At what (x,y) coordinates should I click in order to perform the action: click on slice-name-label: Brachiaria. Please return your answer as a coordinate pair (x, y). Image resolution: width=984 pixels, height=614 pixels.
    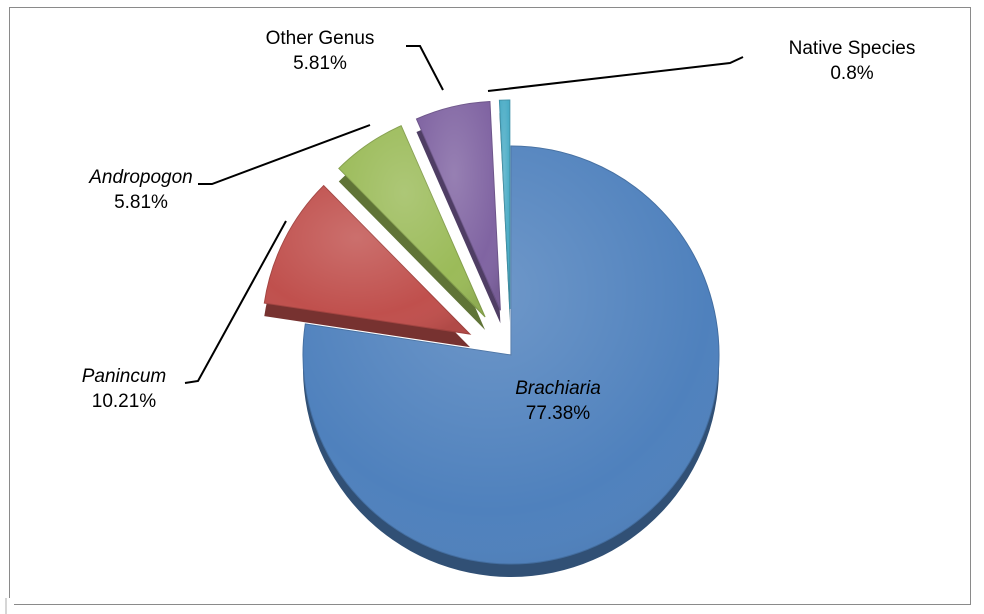
    Looking at the image, I should click on (558, 388).